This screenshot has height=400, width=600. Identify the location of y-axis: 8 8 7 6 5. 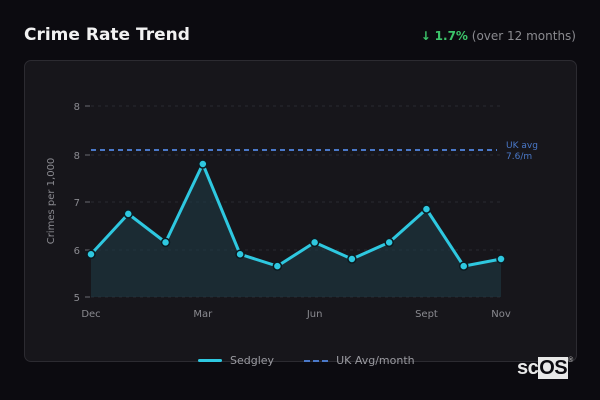
(82, 203).